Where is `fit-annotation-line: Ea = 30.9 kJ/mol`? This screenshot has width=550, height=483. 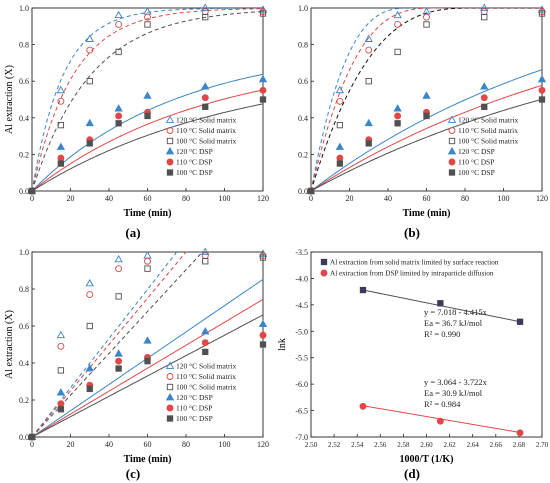 fit-annotation-line: Ea = 30.9 kJ/mol is located at coordinates (453, 393).